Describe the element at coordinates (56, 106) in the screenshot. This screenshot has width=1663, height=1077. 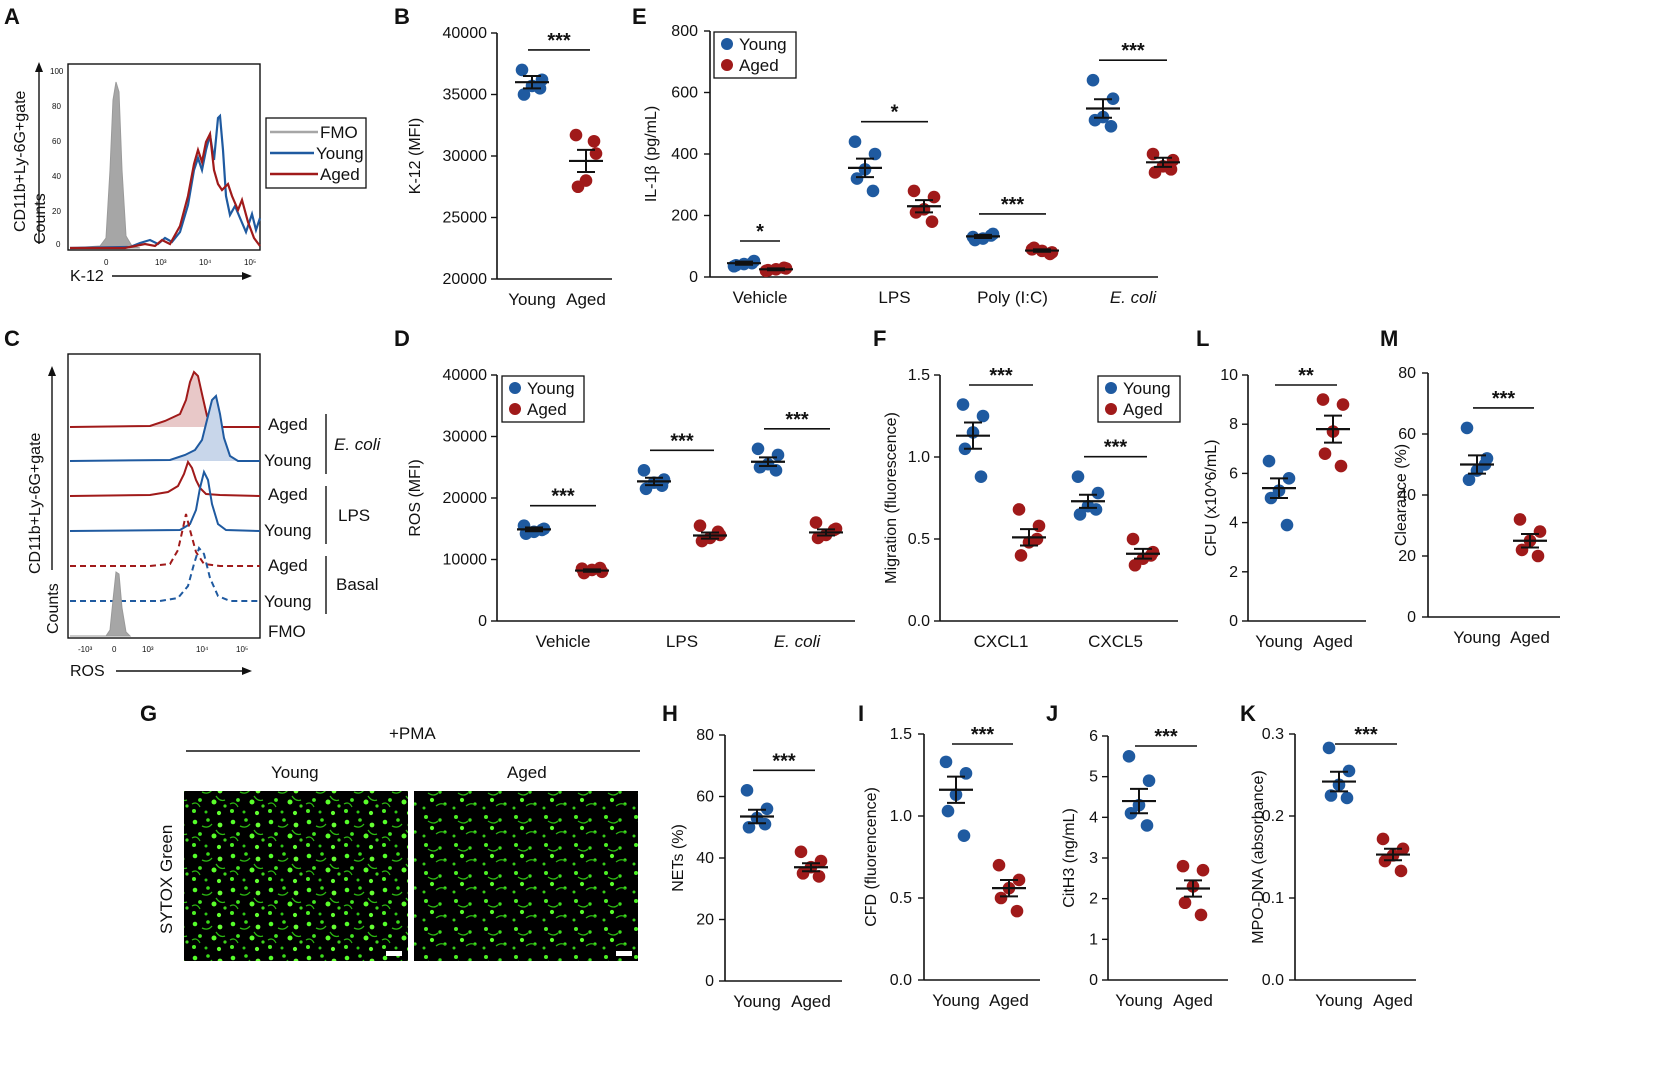
I see `ytick-a: 80` at that location.